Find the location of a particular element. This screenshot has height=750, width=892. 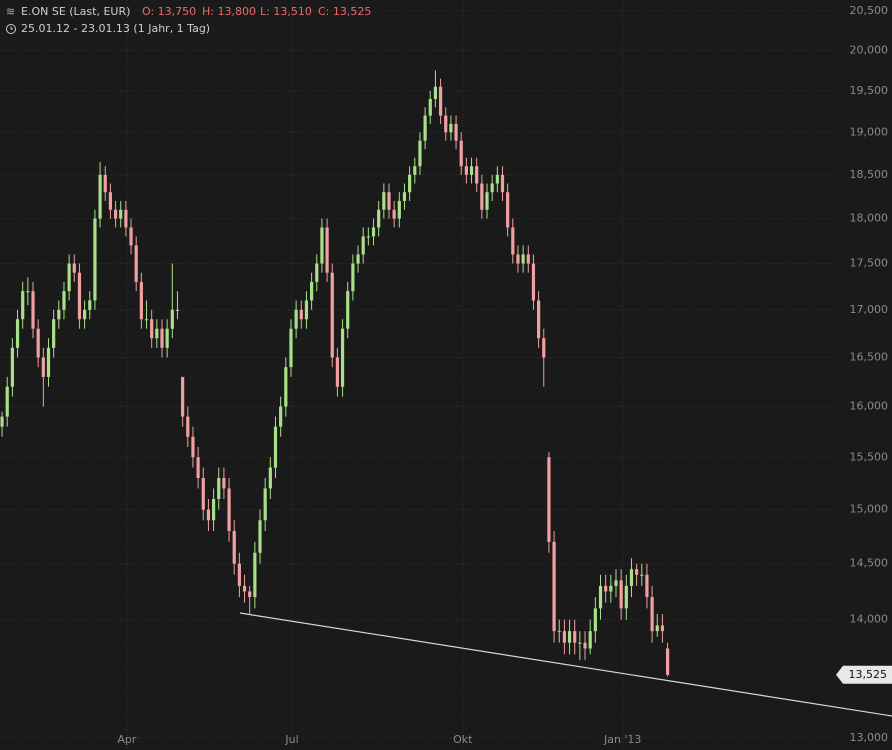

chart-icon: ≋ is located at coordinates (10, 11).